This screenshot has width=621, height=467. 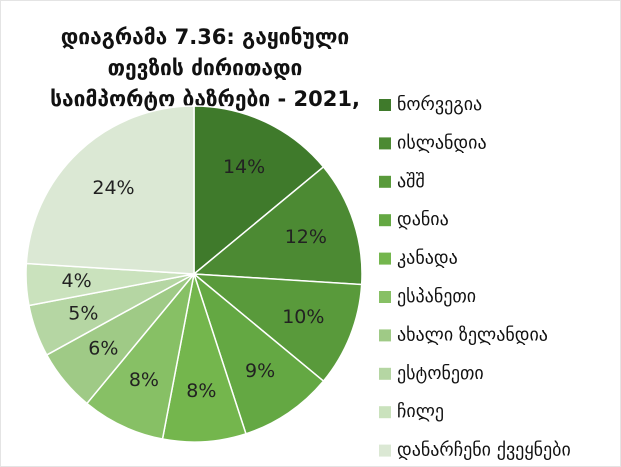 I want to click on legend-label: ნორვეგია, so click(x=439, y=104).